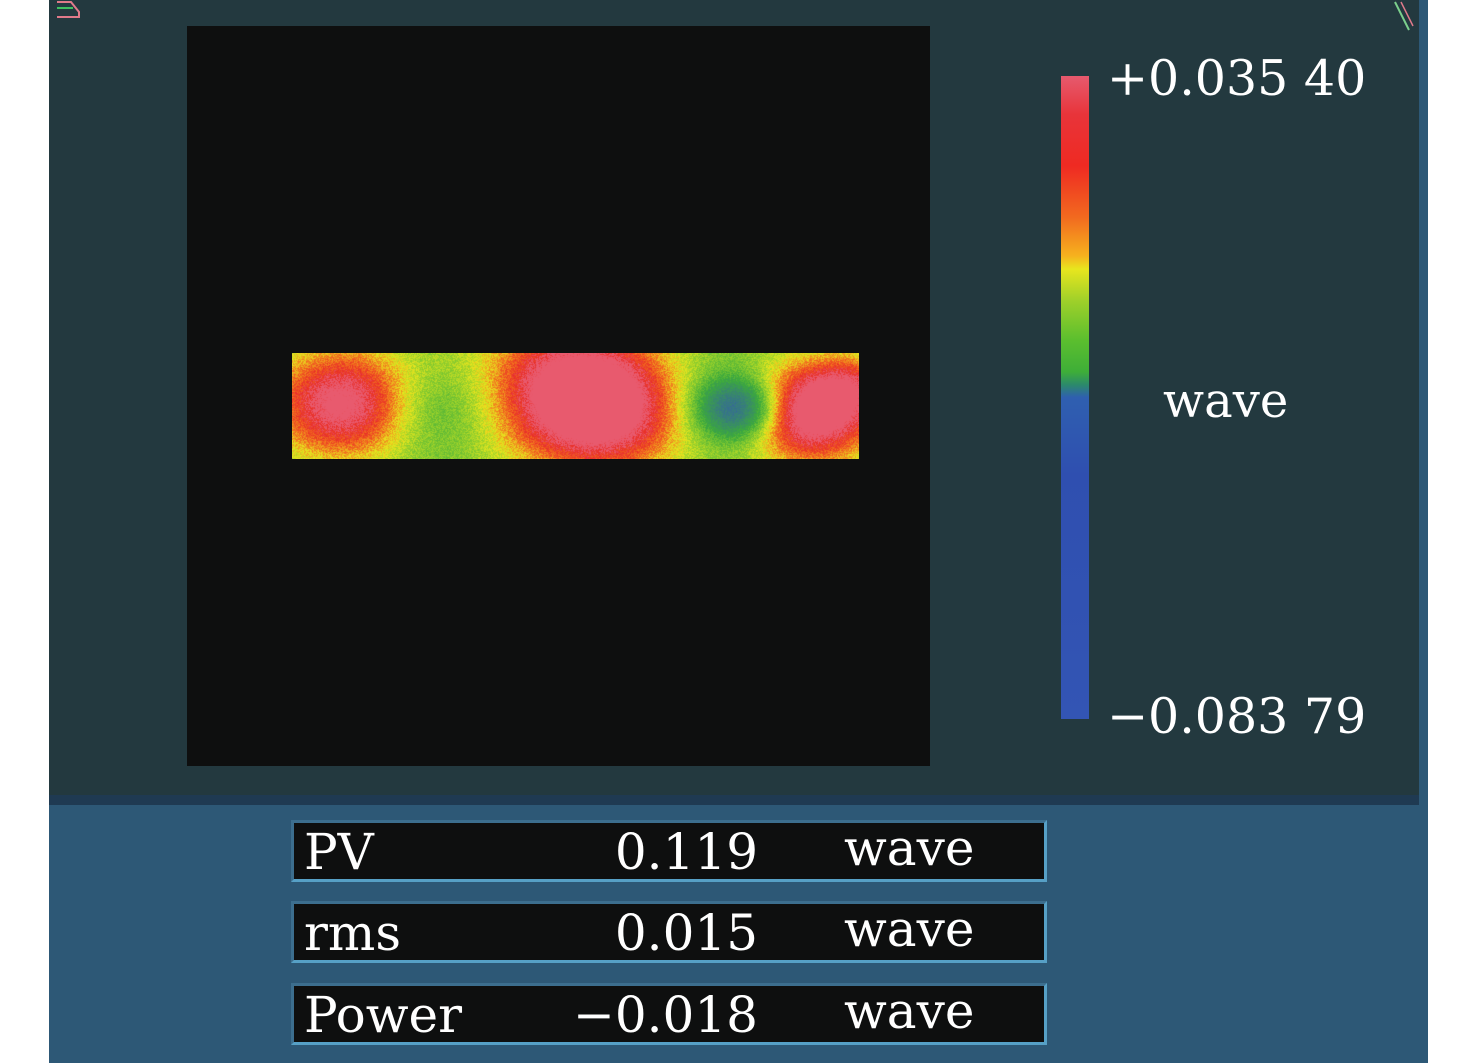 Image resolution: width=1476 pixels, height=1063 pixels. What do you see at coordinates (1237, 78) in the screenshot?
I see `colorbar-max-label: +0.035 40` at bounding box center [1237, 78].